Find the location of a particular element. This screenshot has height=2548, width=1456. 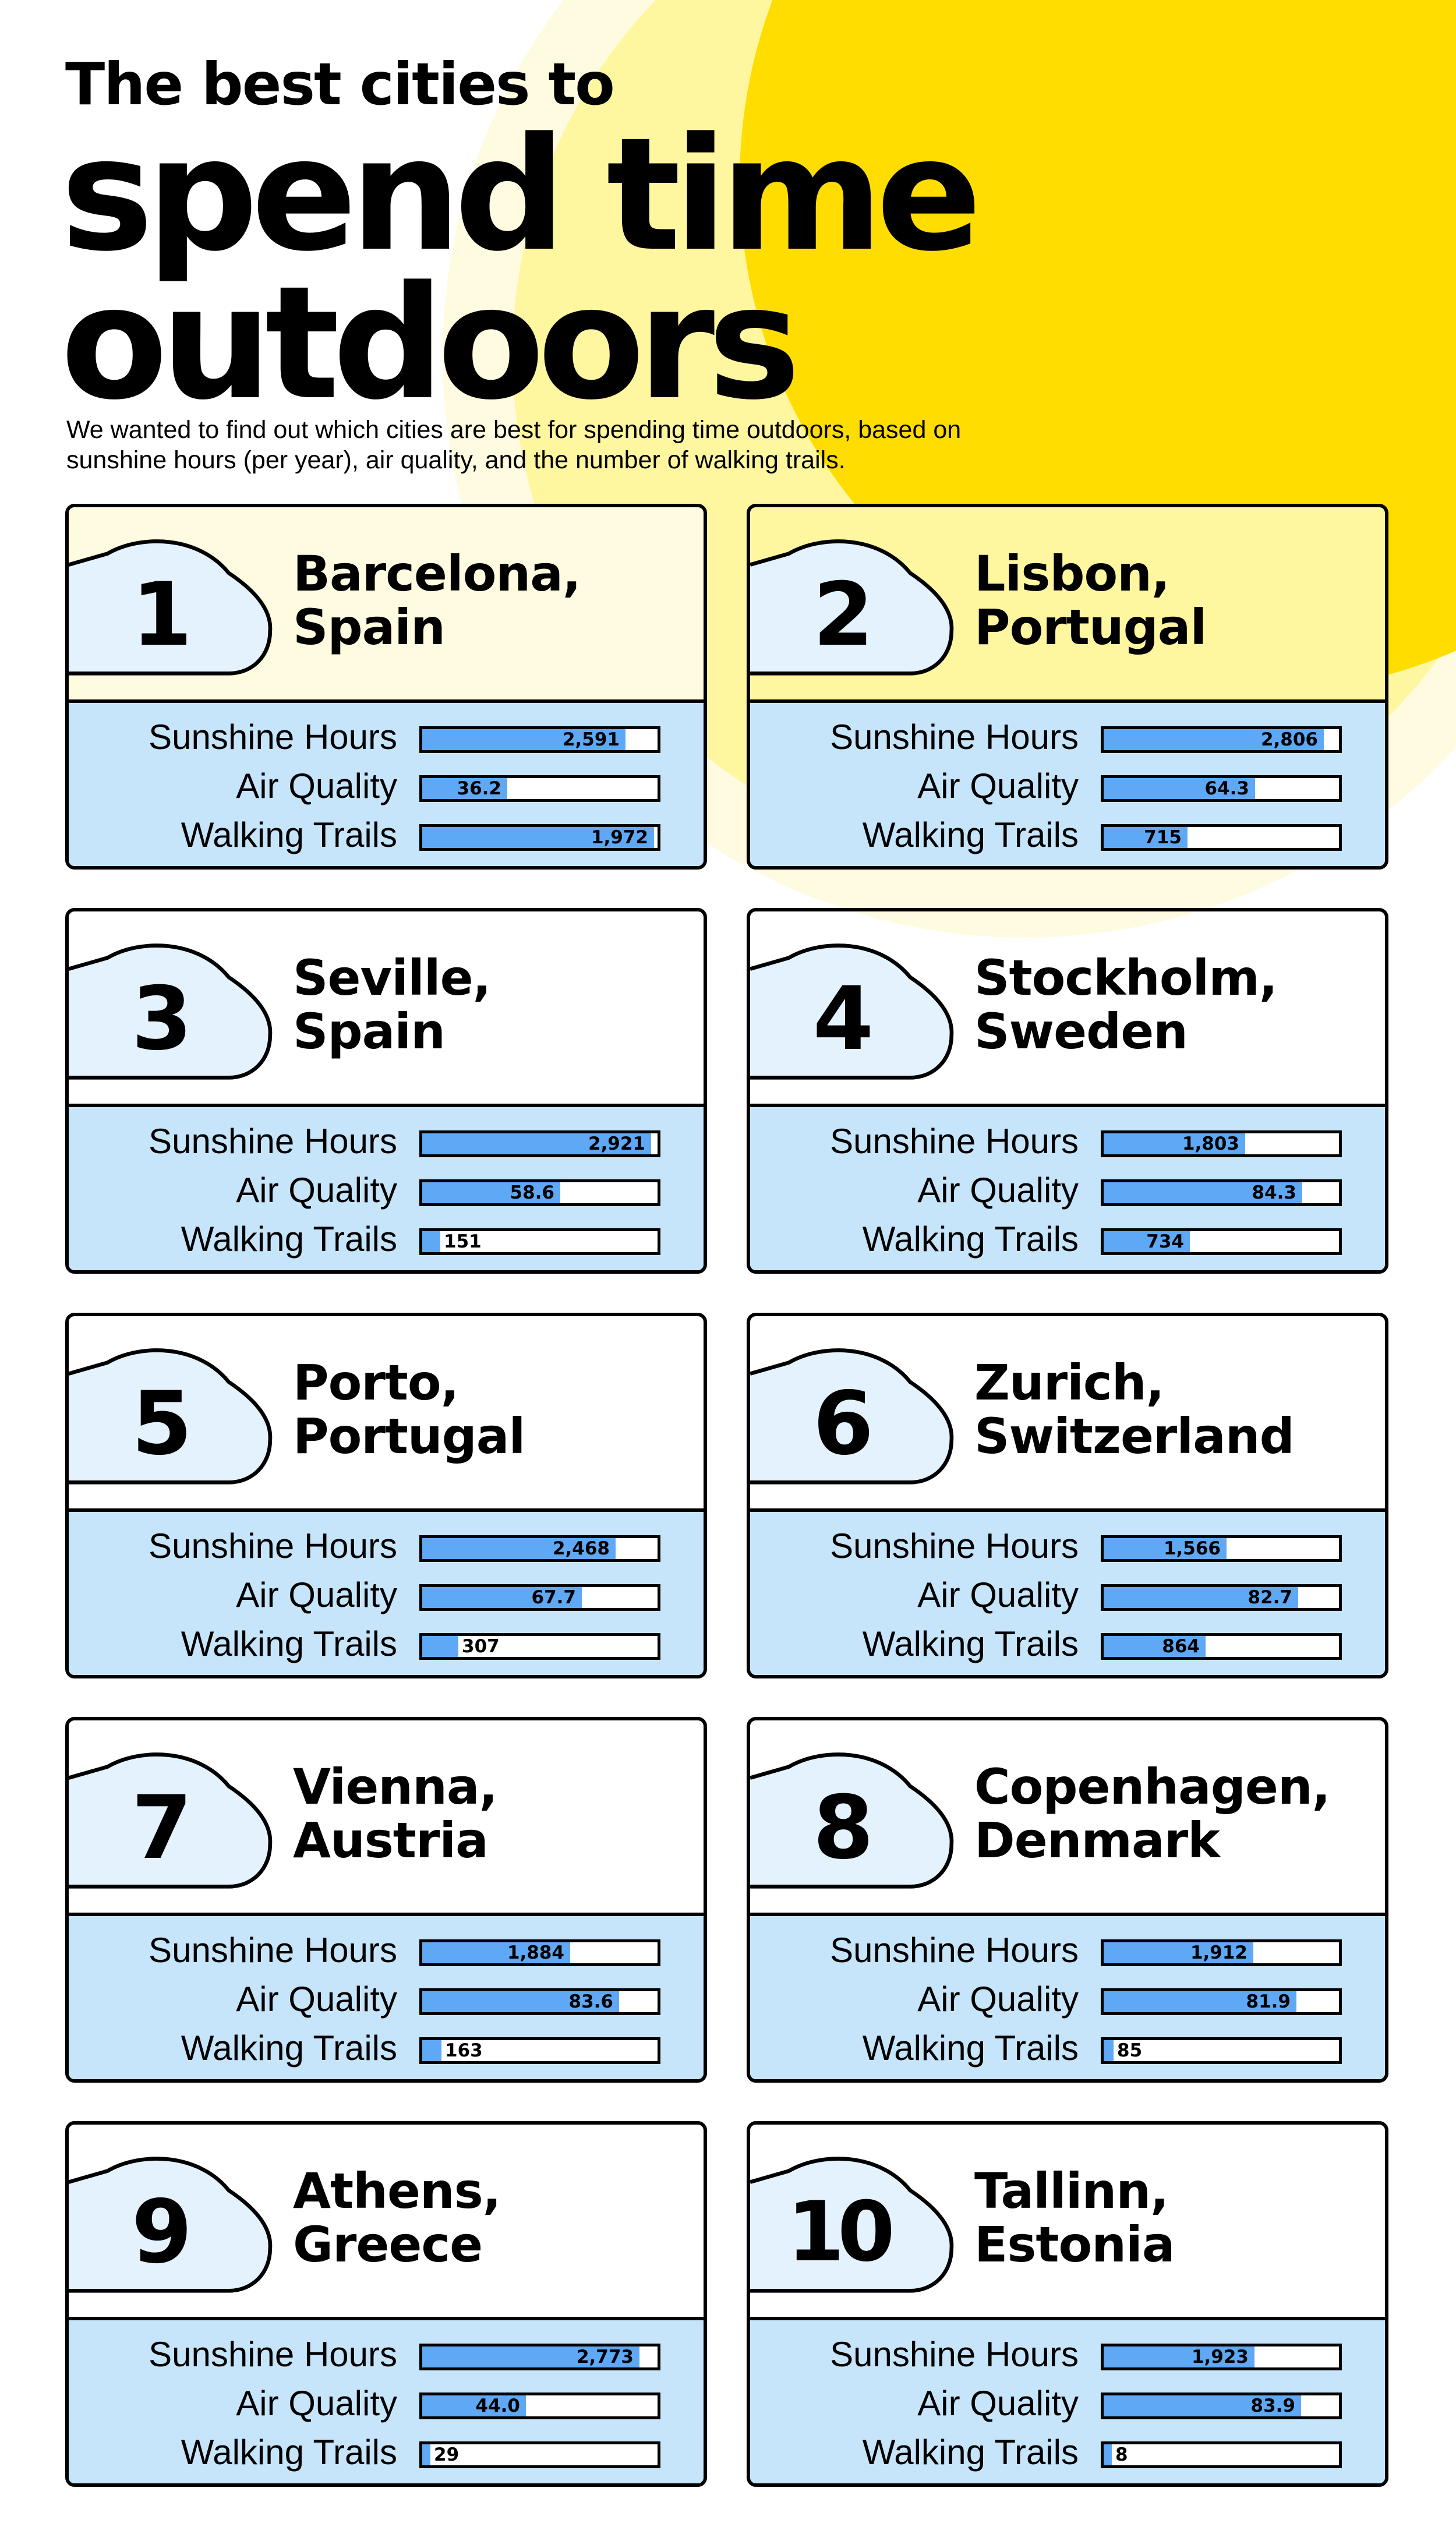

rank-number: 8 is located at coordinates (843, 1828).